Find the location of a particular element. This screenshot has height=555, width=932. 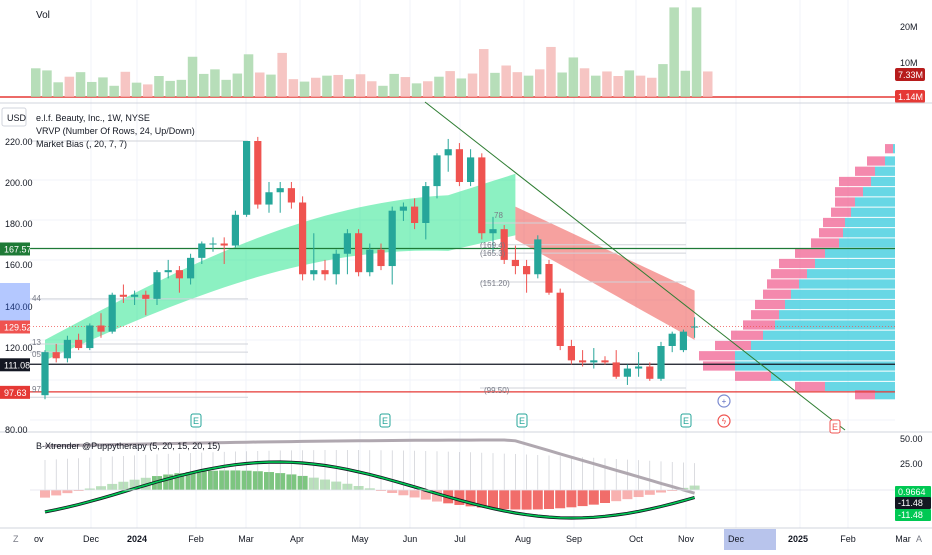

earnings-events: E E E EE is located at coordinates (515, 423).